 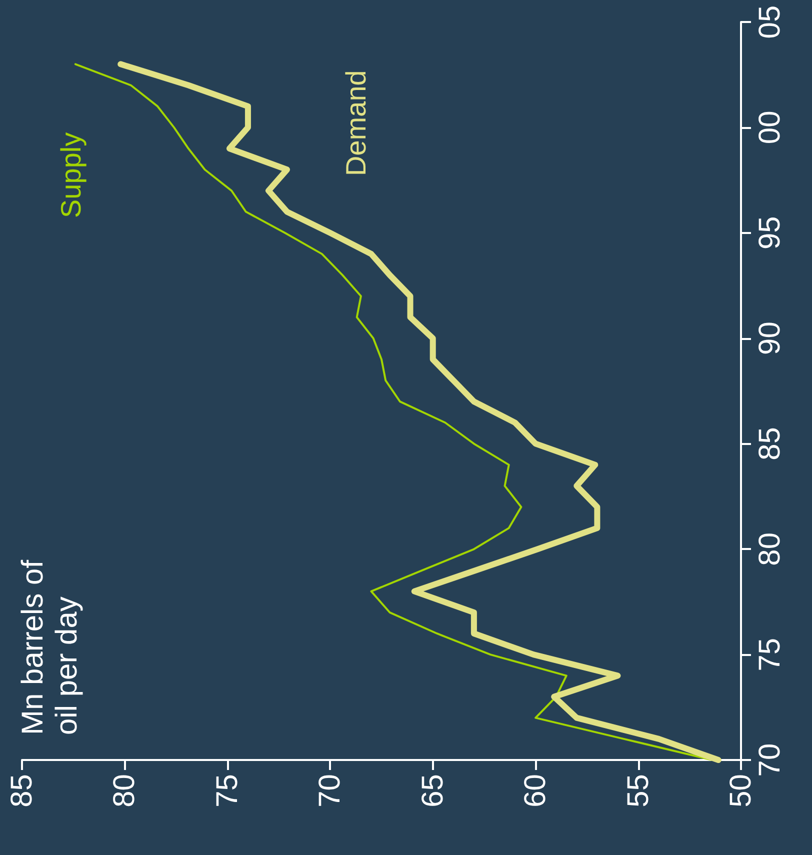 I want to click on y-tick-label: 95, so click(x=770, y=233).